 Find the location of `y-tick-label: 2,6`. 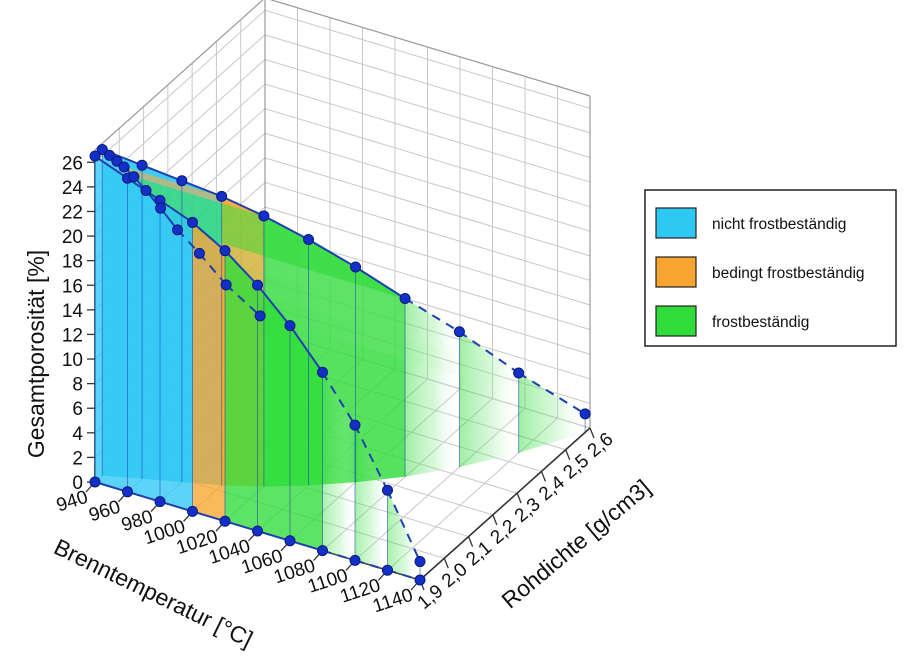

y-tick-label: 2,6 is located at coordinates (601, 445).